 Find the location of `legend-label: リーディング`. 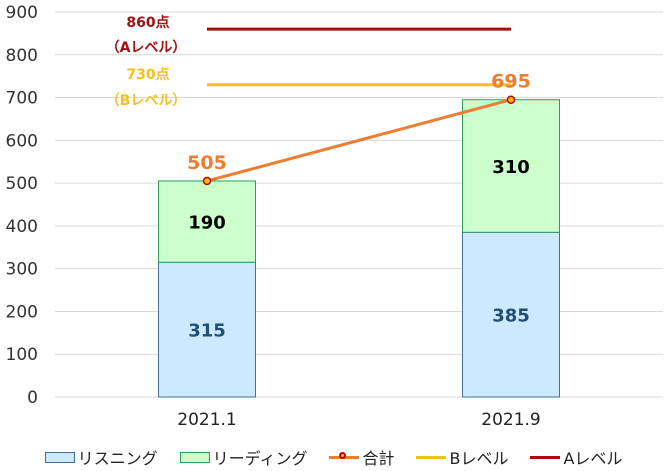

legend-label: リーディング is located at coordinates (260, 458).